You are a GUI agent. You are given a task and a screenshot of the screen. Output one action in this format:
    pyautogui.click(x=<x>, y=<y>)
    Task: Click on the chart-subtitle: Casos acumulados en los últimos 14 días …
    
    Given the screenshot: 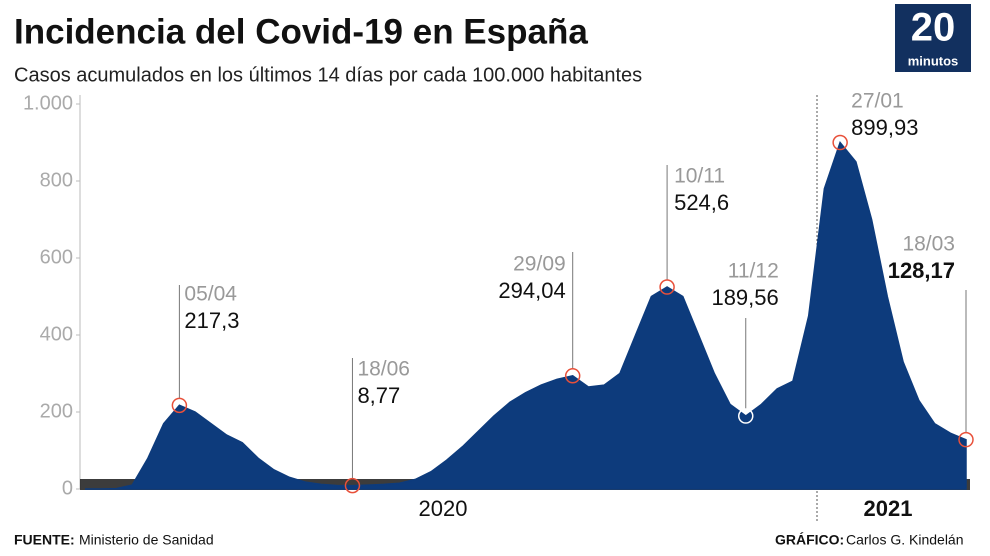 What is the action you would take?
    pyautogui.click(x=328, y=75)
    